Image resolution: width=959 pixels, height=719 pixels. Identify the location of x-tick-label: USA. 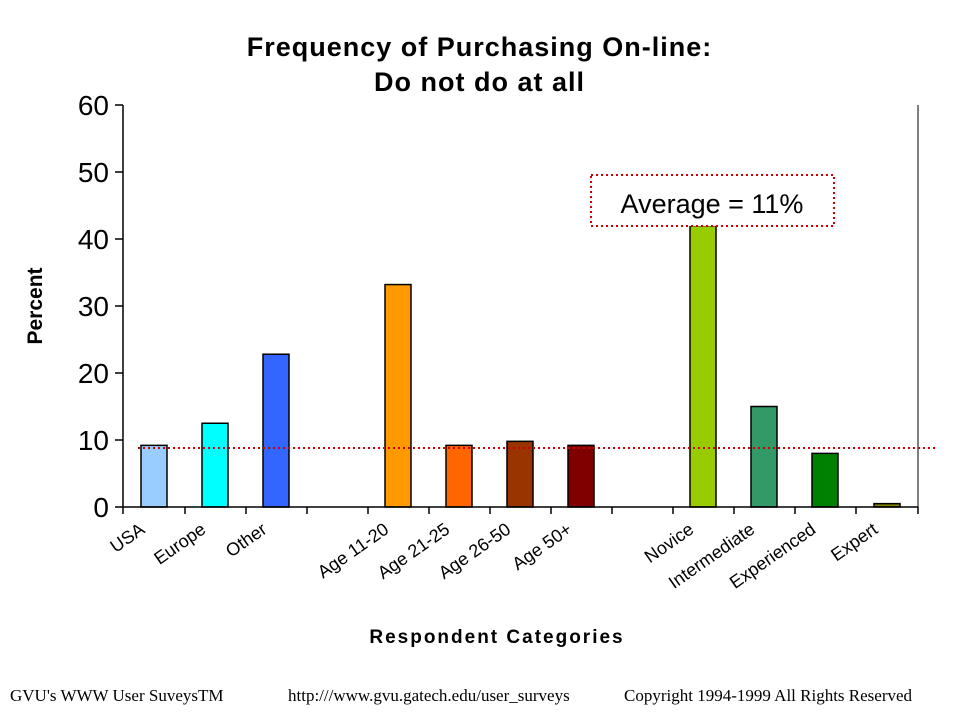
(128, 538).